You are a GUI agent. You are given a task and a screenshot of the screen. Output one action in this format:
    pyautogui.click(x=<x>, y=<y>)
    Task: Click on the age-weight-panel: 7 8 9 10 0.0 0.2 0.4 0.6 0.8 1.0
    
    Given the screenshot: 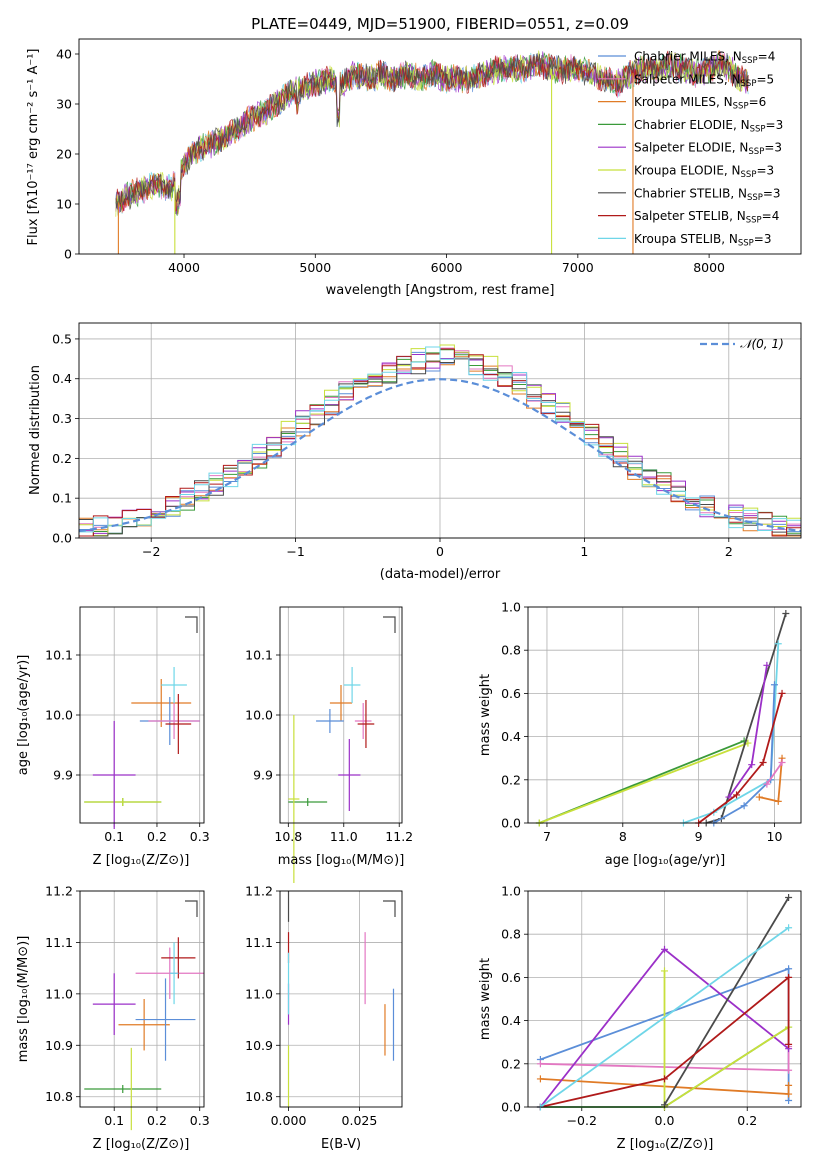 What is the action you would take?
    pyautogui.click(x=651, y=722)
    